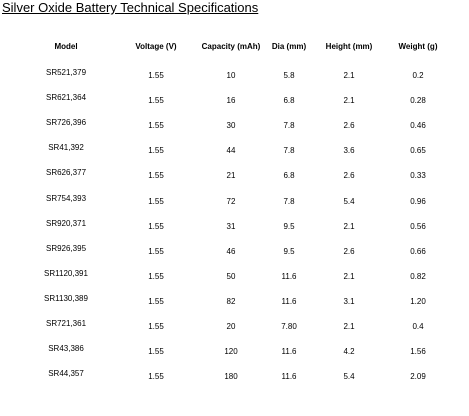 The image size is (469, 416). What do you see at coordinates (289, 46) in the screenshot?
I see `column-header: Dia (mm)` at bounding box center [289, 46].